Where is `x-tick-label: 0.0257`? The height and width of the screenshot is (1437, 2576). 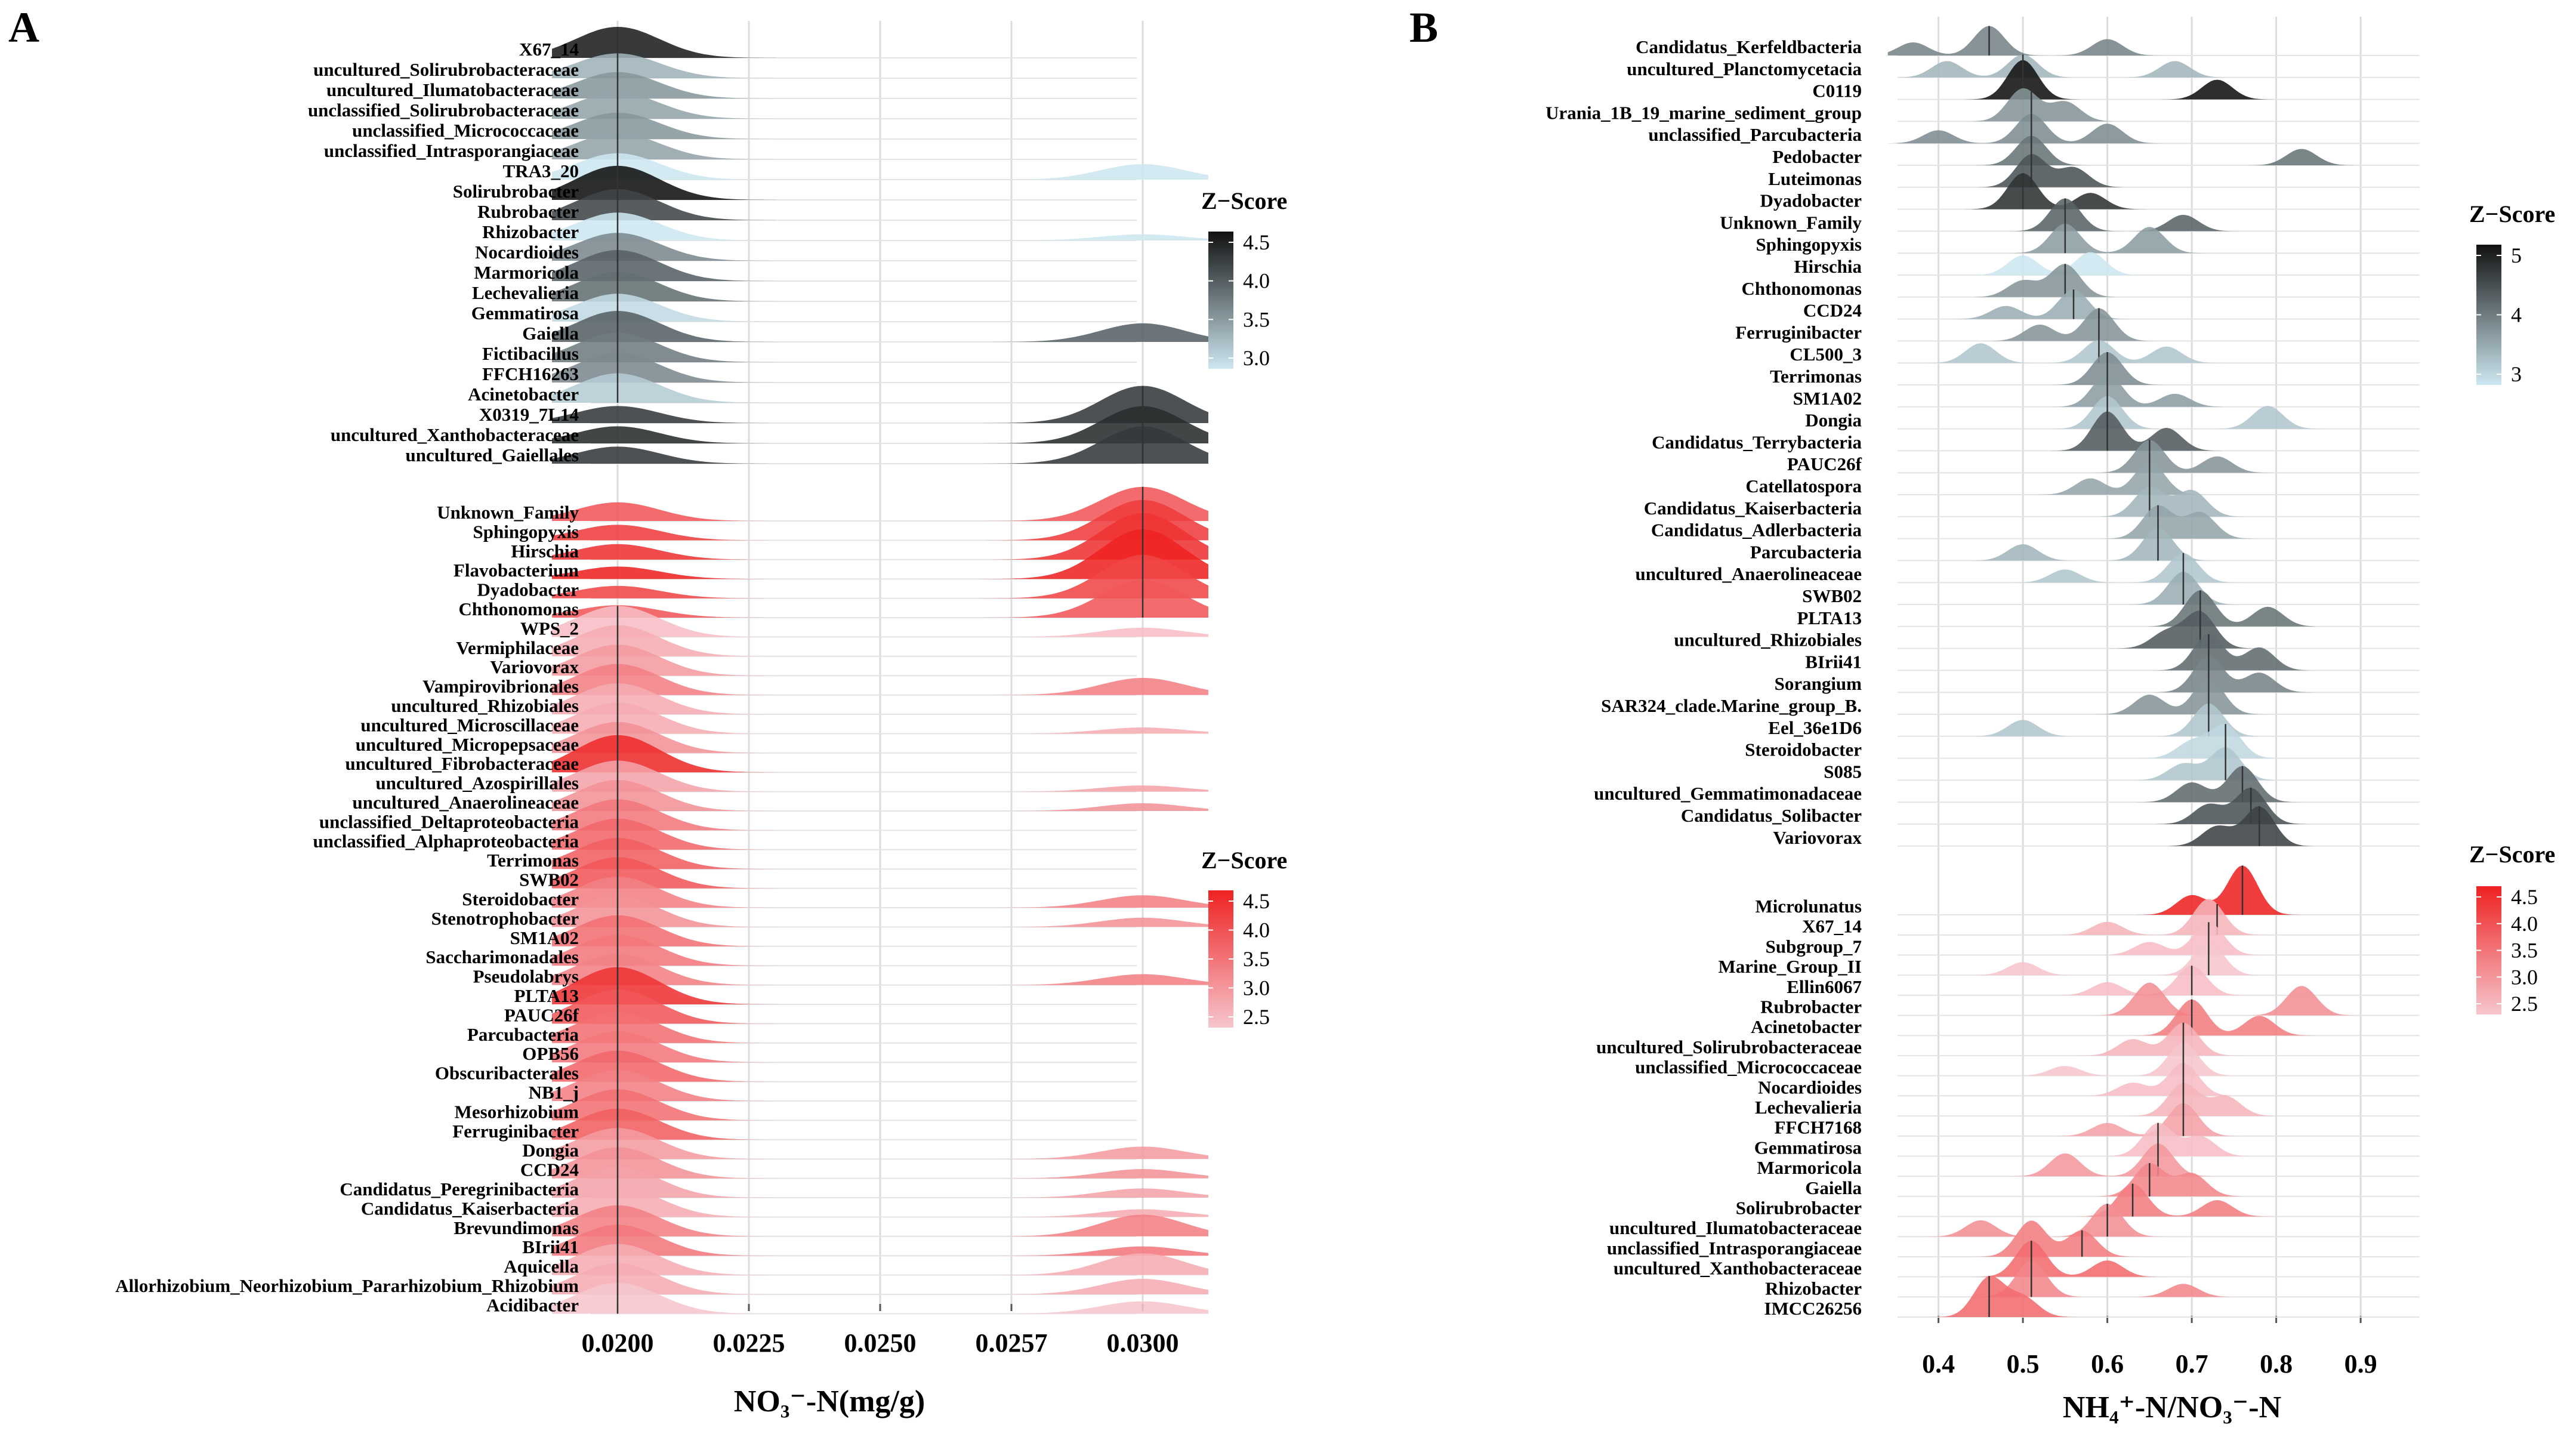 x-tick-label: 0.0257 is located at coordinates (1012, 1343).